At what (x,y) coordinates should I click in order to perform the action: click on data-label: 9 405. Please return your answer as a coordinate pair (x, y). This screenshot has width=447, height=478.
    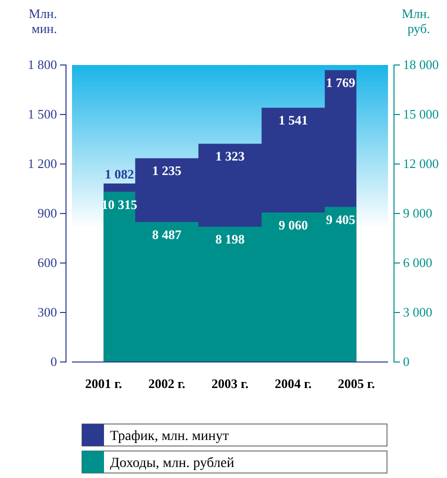
    Looking at the image, I should click on (341, 219).